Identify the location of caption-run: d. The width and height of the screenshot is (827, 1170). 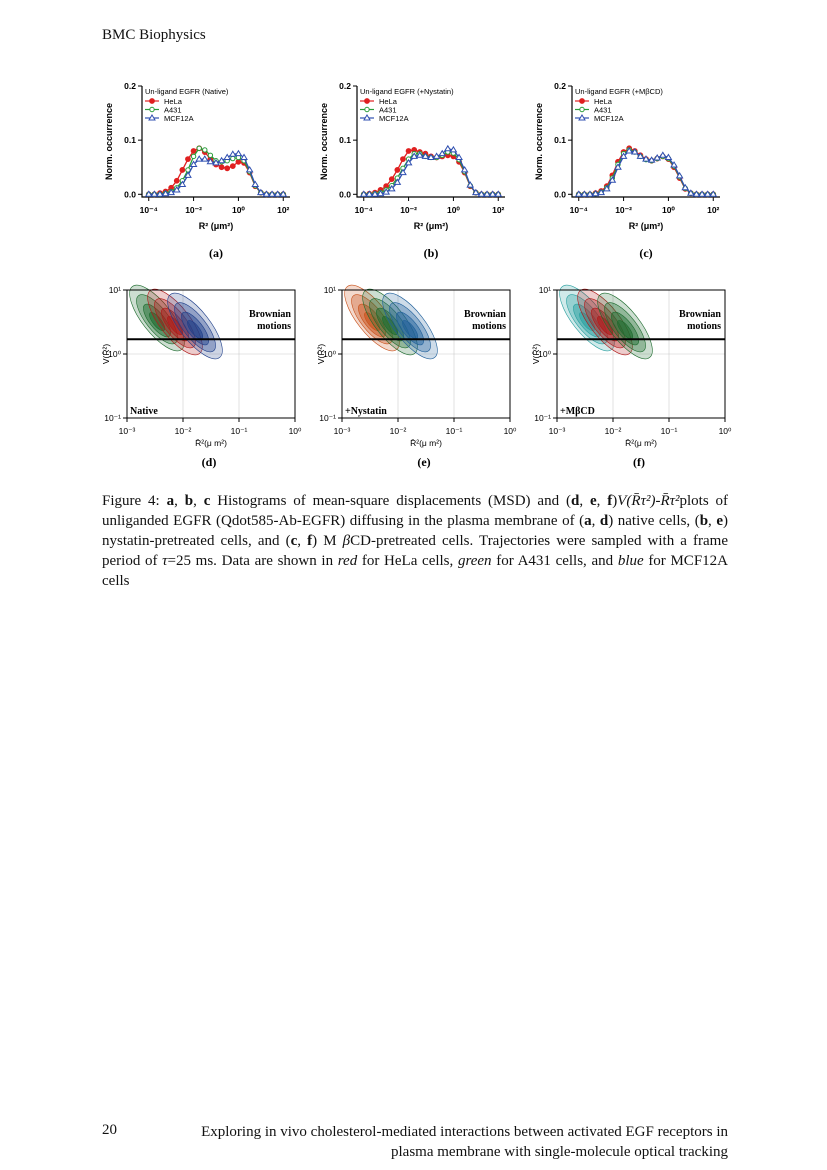
(604, 521).